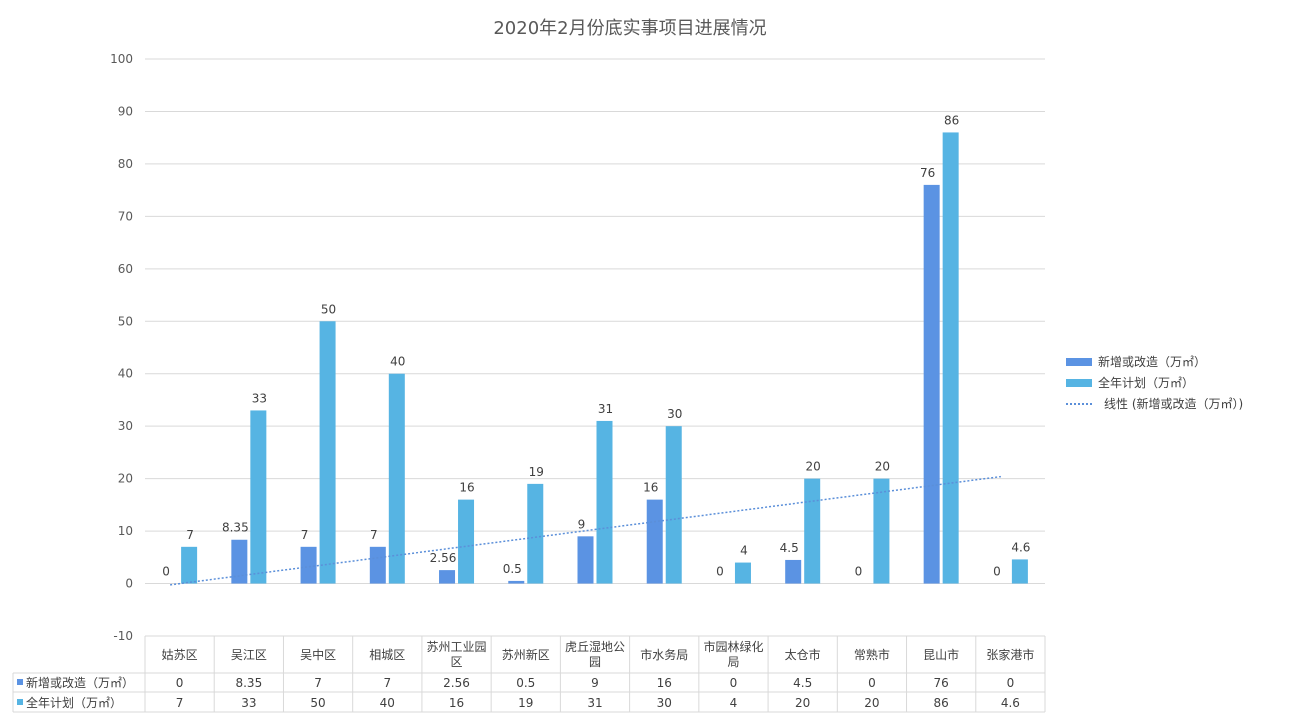 This screenshot has height=727, width=1289. Describe the element at coordinates (125, 479) in the screenshot. I see `y-tick-label-3: 20` at that location.